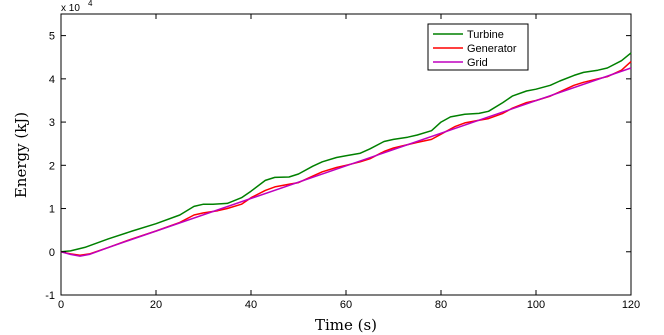  Describe the element at coordinates (61, 305) in the screenshot. I see `x-tick-label: 0` at that location.